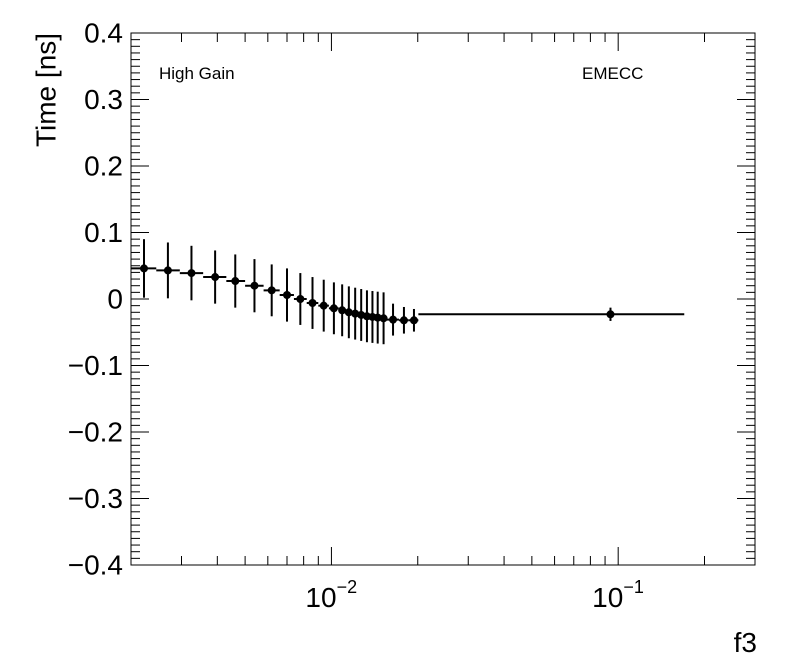 The height and width of the screenshot is (672, 796). What do you see at coordinates (95, 365) in the screenshot?
I see `y-tick-label: −0.1` at bounding box center [95, 365].